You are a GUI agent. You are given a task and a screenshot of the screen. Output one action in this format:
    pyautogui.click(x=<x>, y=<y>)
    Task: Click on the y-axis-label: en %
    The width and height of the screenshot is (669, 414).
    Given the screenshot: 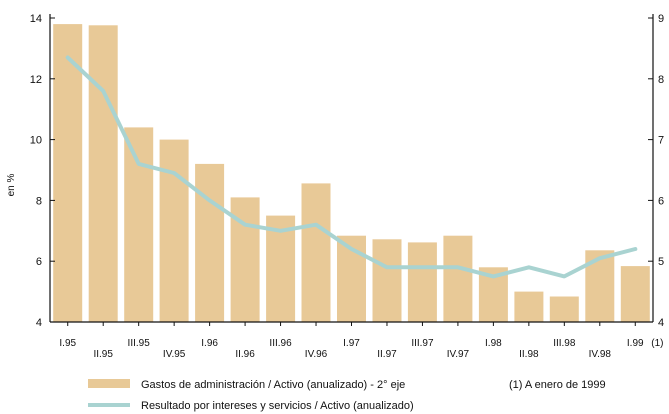 What is the action you would take?
    pyautogui.click(x=11, y=184)
    